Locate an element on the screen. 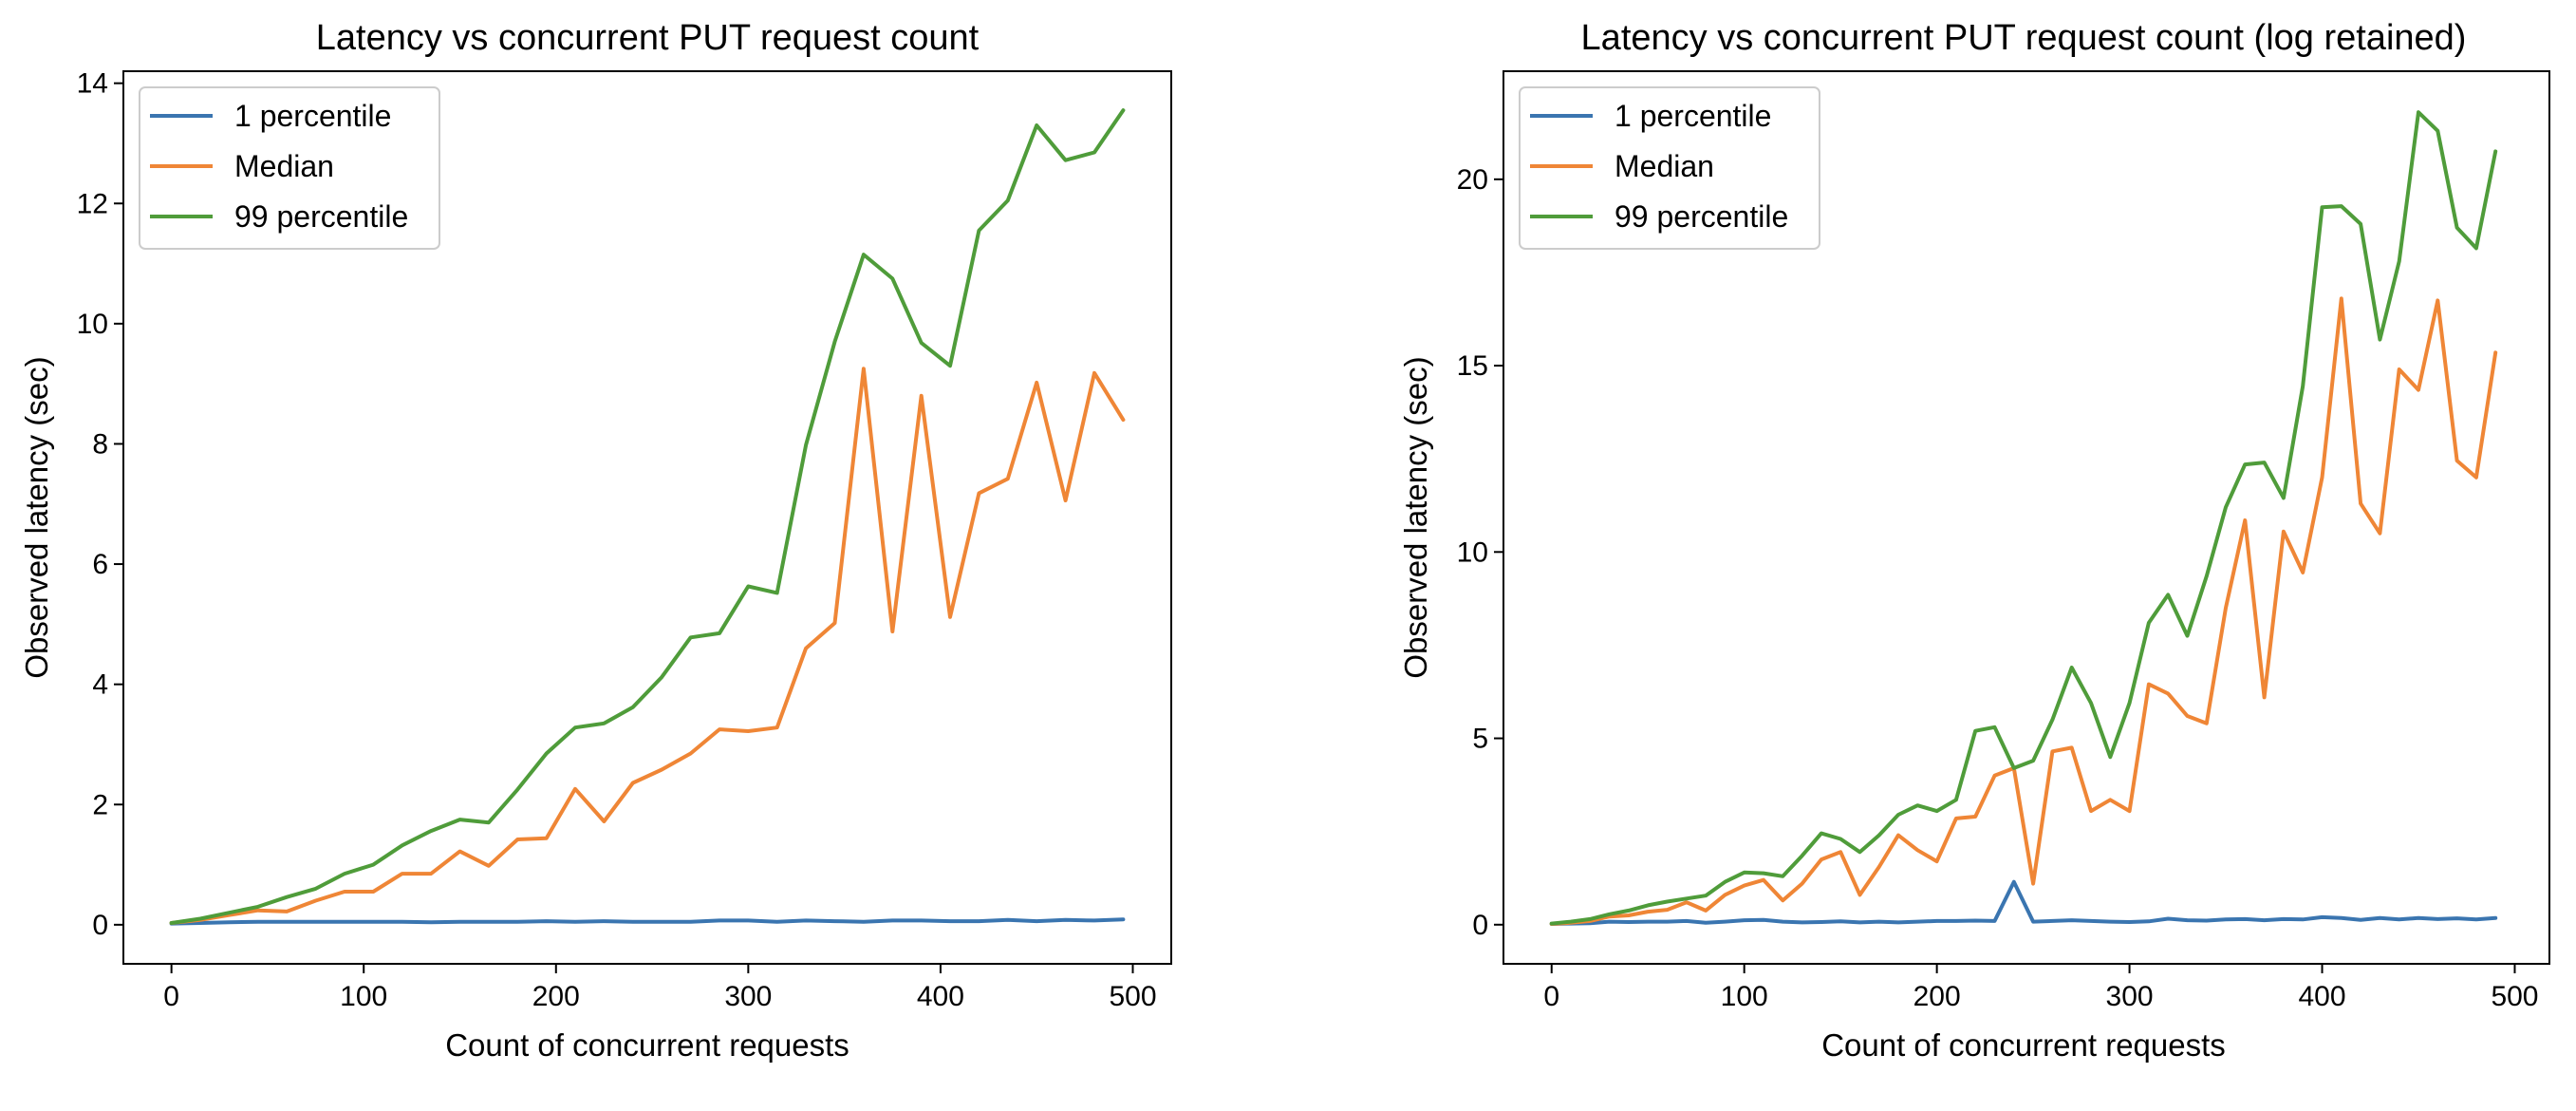 This screenshot has width=2576, height=1111. y-tick-label: 6 is located at coordinates (100, 564).